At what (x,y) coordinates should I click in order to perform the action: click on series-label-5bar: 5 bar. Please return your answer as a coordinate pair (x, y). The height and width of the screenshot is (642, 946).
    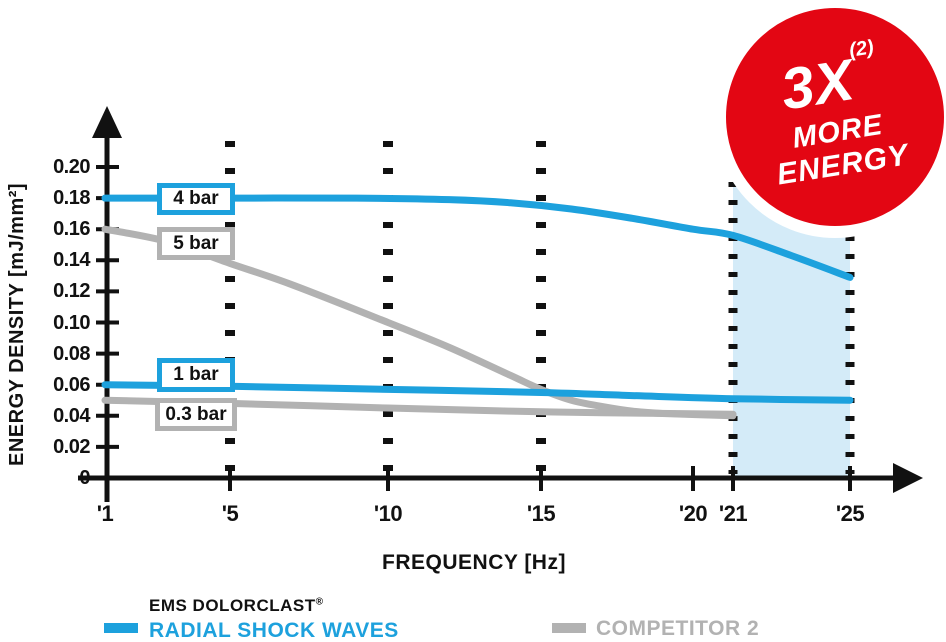
    Looking at the image, I should click on (196, 243).